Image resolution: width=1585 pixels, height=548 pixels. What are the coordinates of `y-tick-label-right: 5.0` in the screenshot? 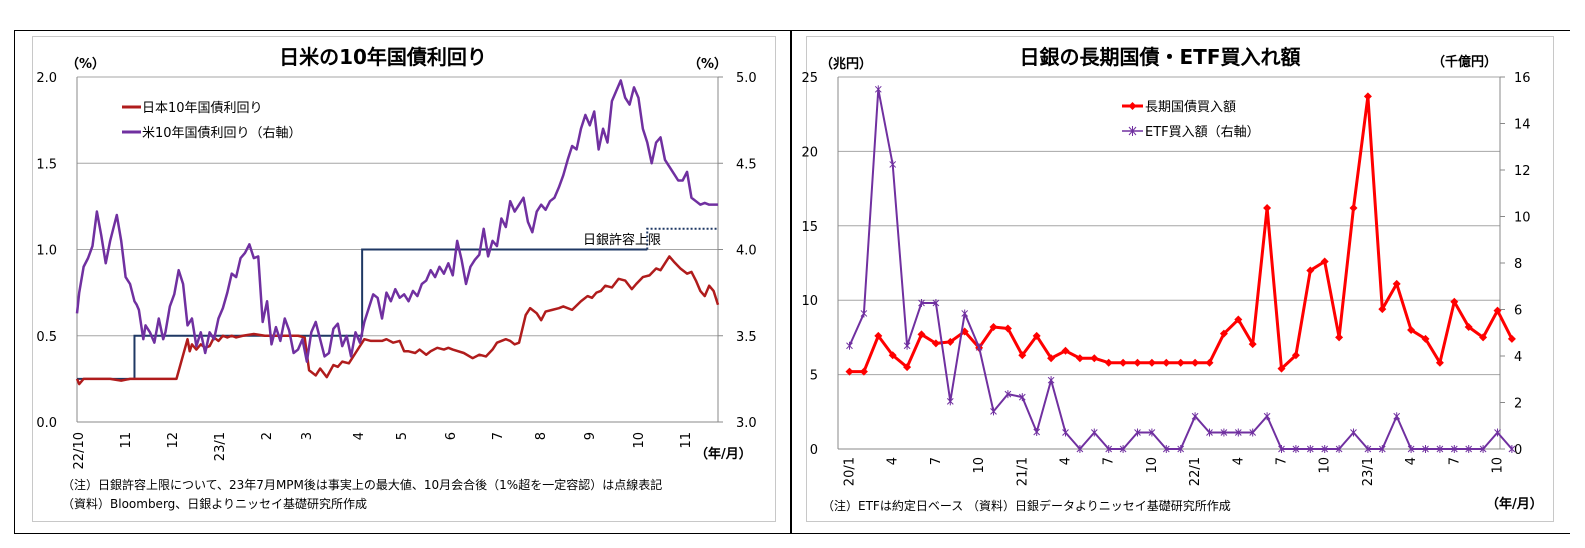 It's located at (746, 78).